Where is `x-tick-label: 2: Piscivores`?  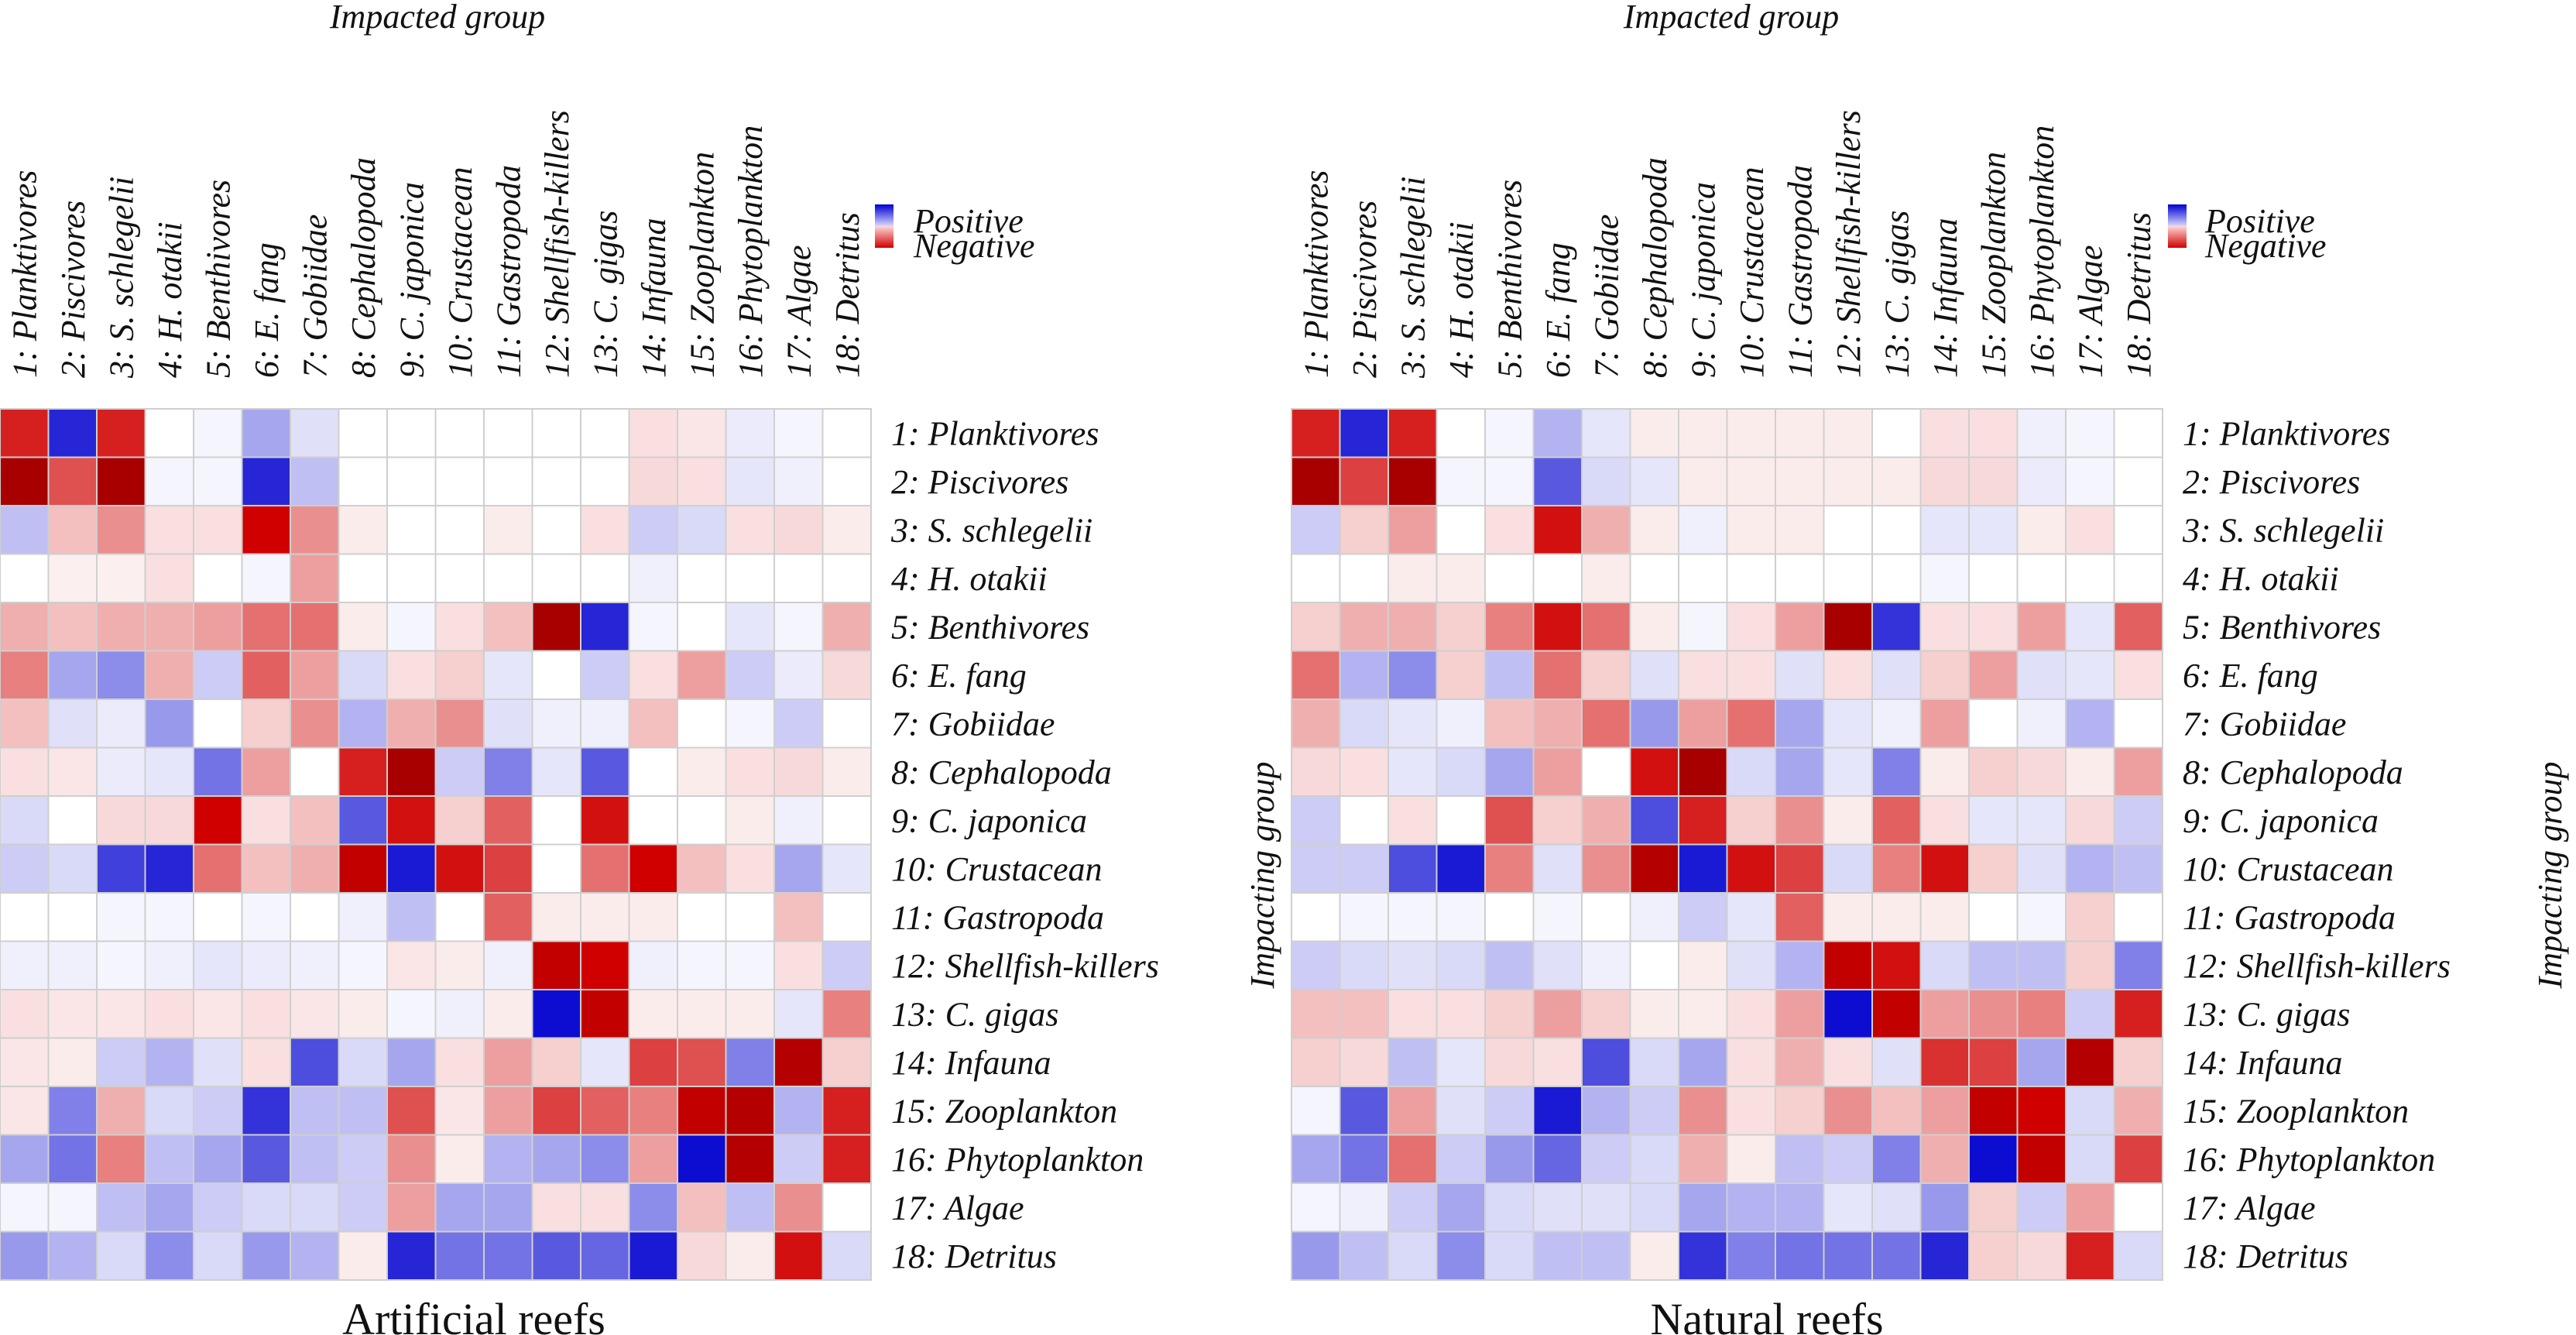 x-tick-label: 2: Piscivores is located at coordinates (73, 289).